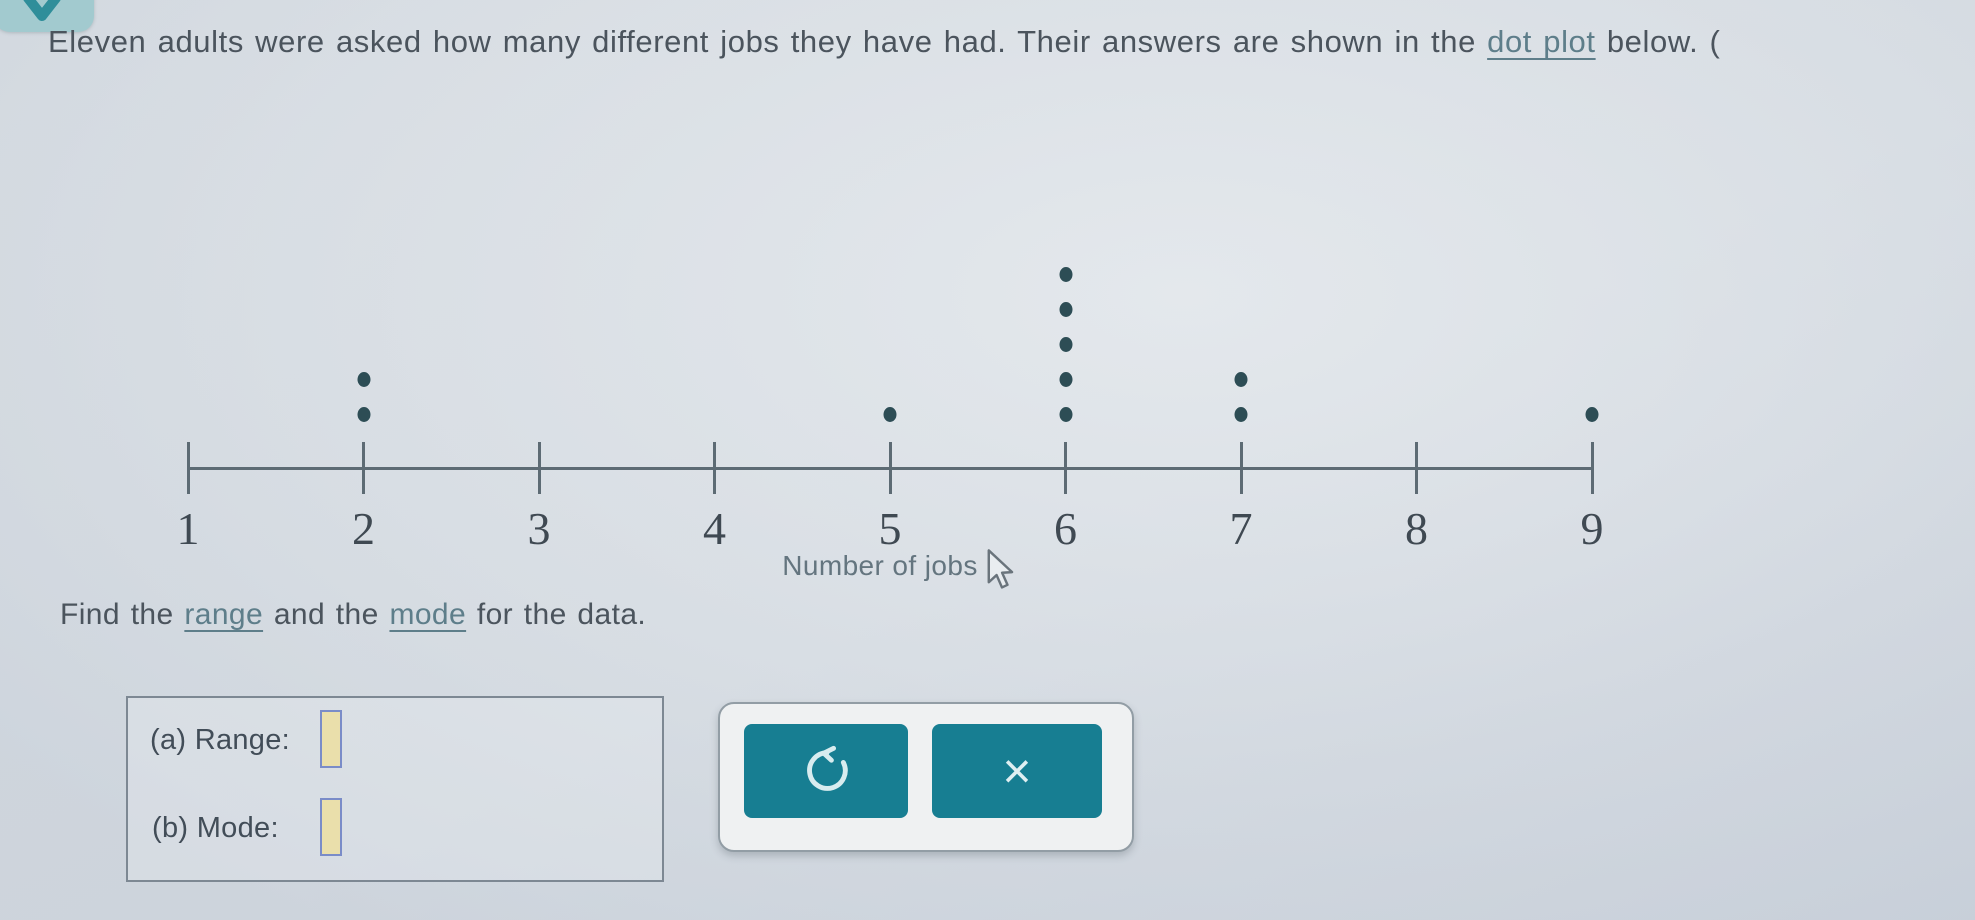 Image resolution: width=1975 pixels, height=920 pixels. What do you see at coordinates (331, 827) in the screenshot?
I see `mode-input` at bounding box center [331, 827].